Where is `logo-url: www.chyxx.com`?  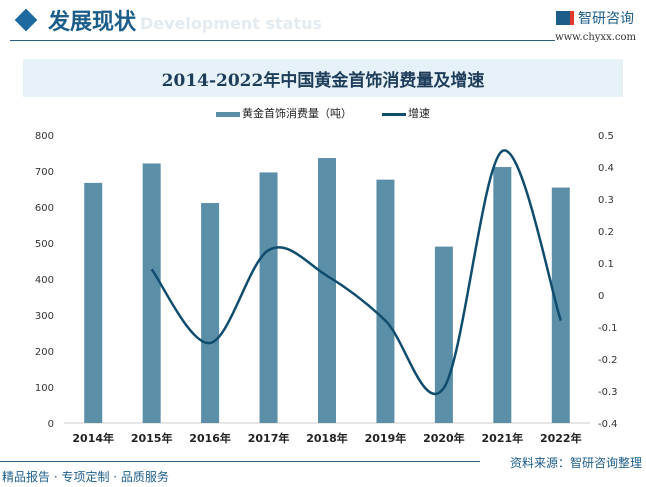
logo-url: www.chyxx.com is located at coordinates (595, 37).